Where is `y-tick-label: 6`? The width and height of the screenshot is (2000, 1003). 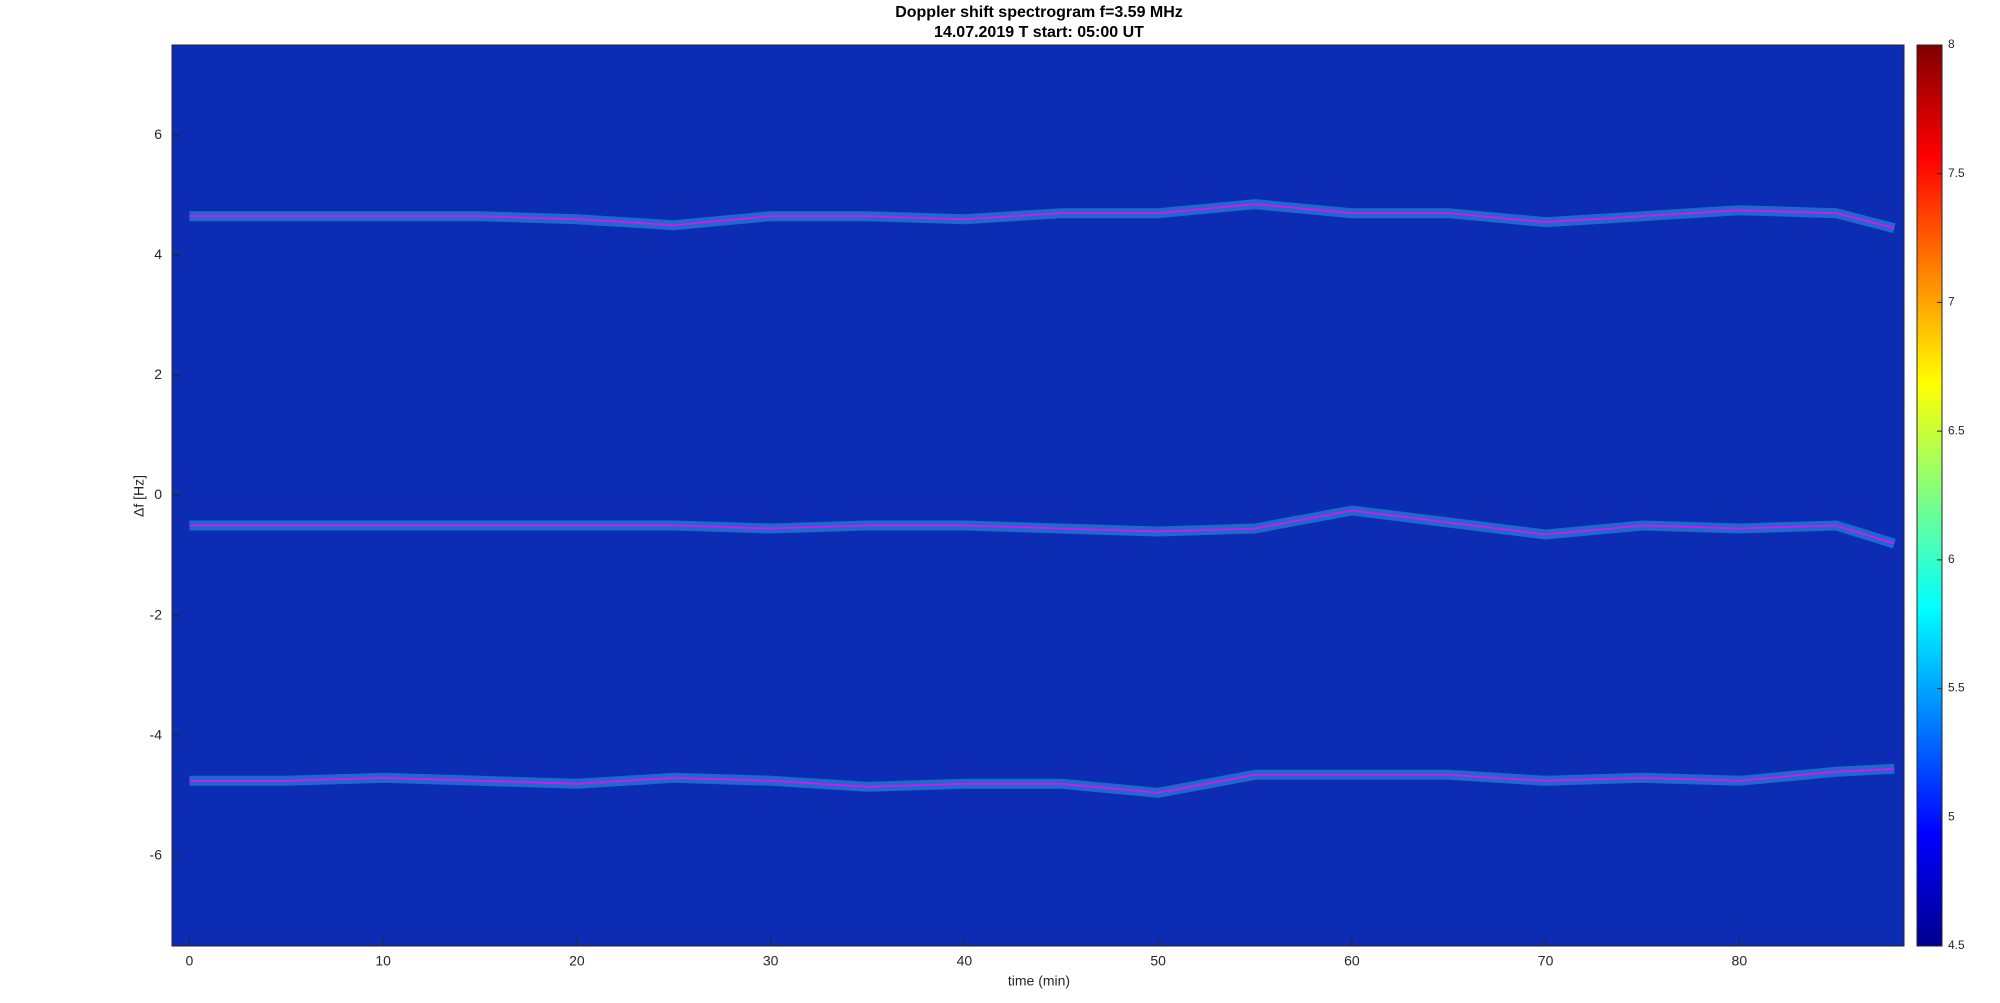 y-tick-label: 6 is located at coordinates (158, 134).